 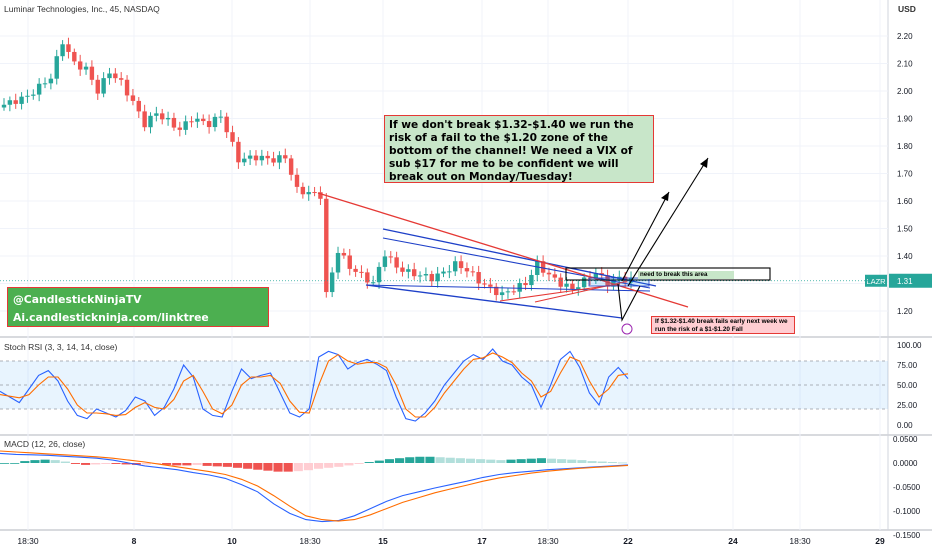 I want to click on break-area-box, so click(x=668, y=274).